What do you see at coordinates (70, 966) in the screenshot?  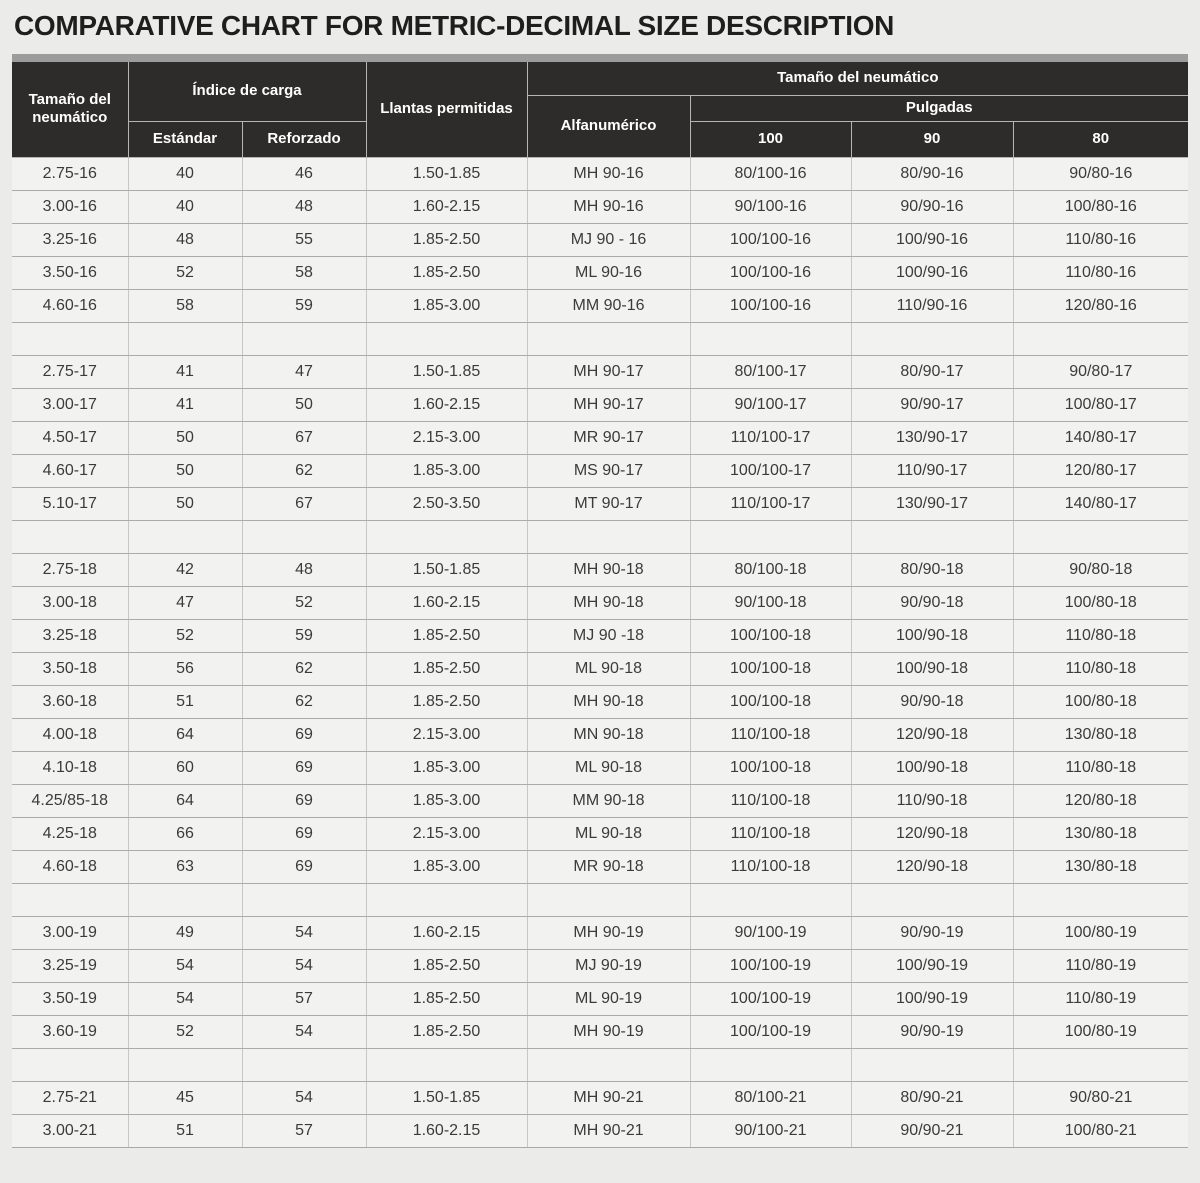 I see `table-cell: 3.25-19` at bounding box center [70, 966].